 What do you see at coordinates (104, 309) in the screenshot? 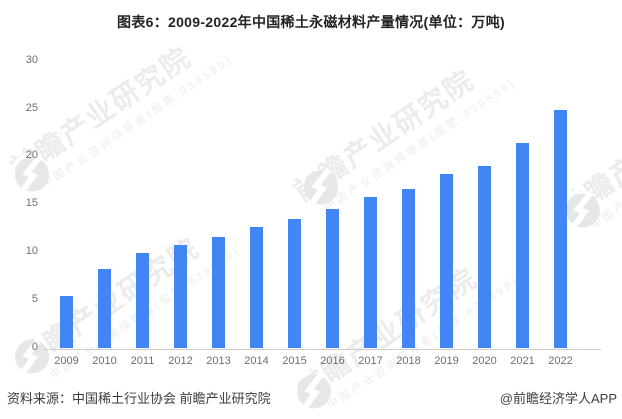
I see `bar-2010` at bounding box center [104, 309].